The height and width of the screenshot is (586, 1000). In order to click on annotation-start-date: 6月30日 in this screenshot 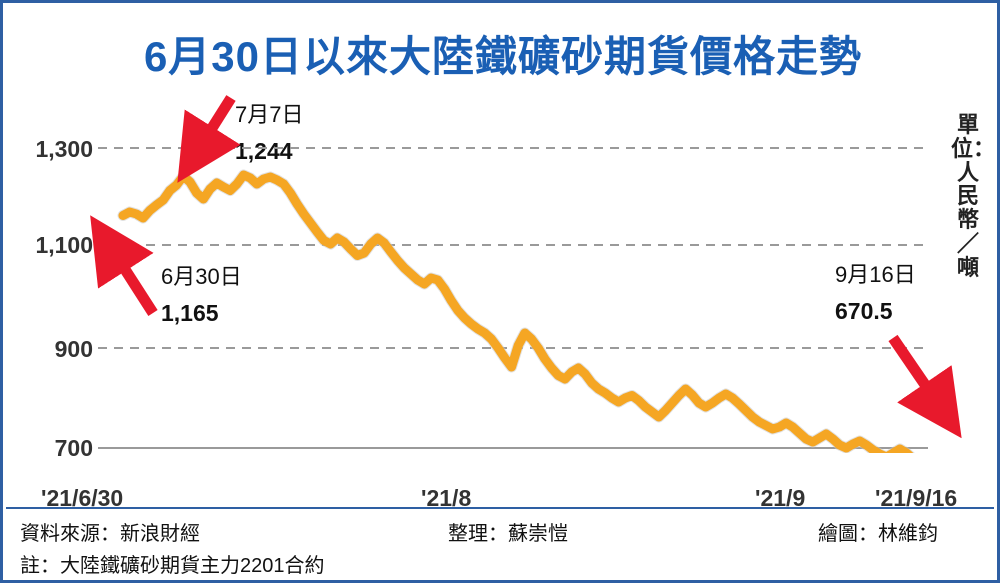, I will do `click(201, 276)`.